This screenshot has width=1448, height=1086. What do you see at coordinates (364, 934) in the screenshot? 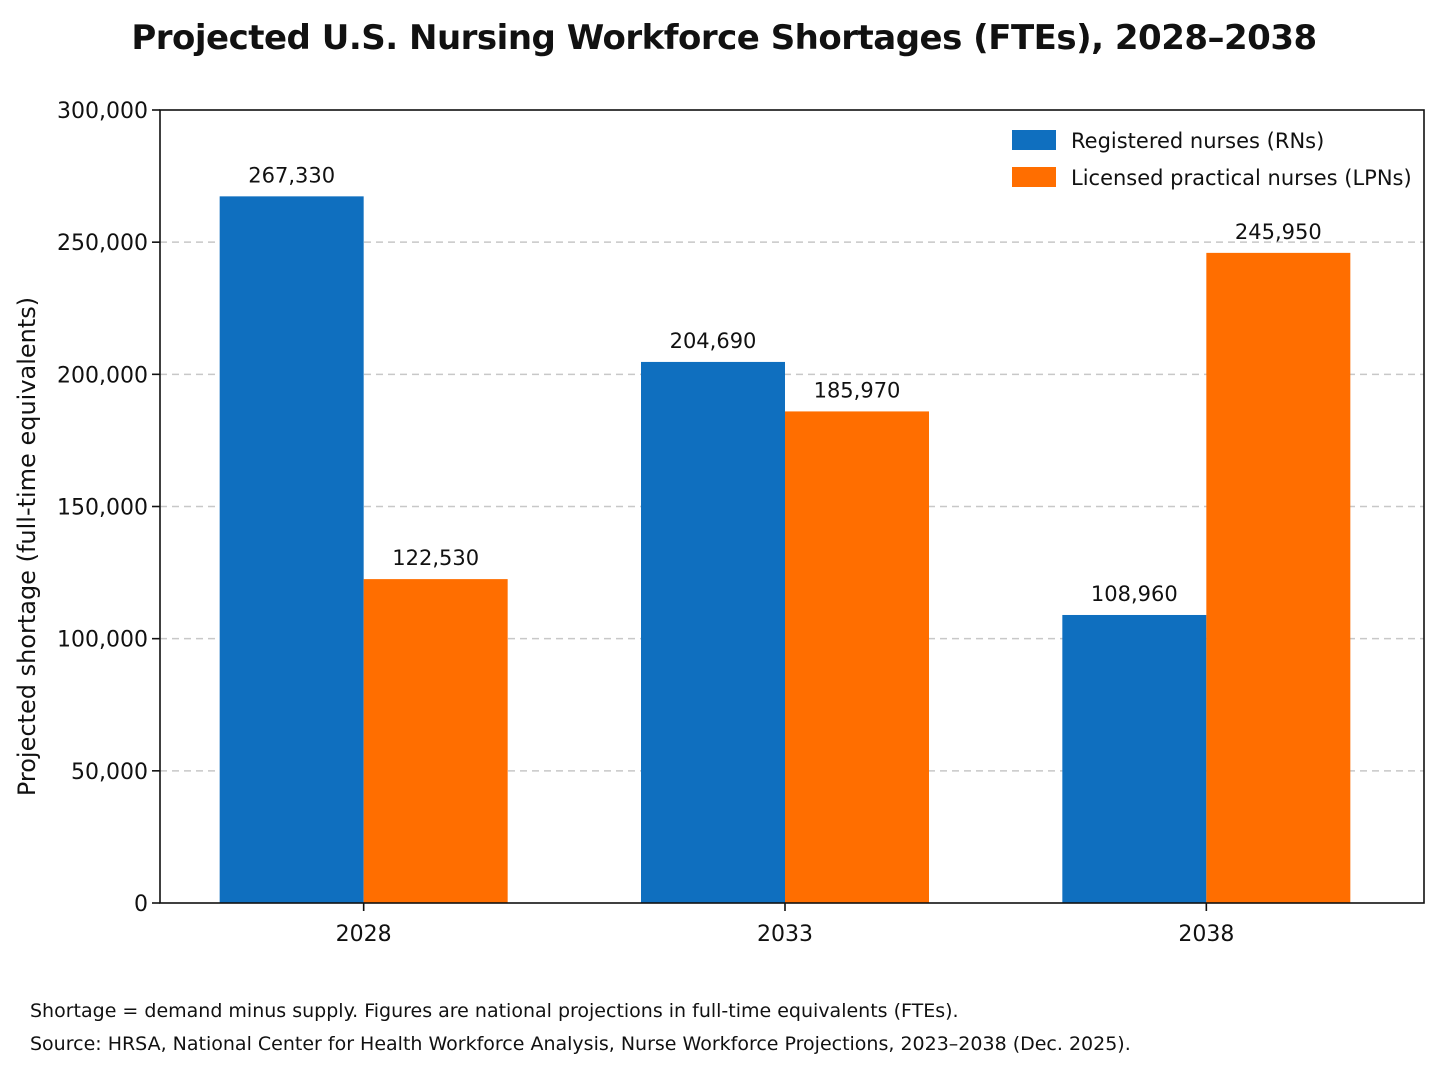
I see `x-tick-label: 2028` at bounding box center [364, 934].